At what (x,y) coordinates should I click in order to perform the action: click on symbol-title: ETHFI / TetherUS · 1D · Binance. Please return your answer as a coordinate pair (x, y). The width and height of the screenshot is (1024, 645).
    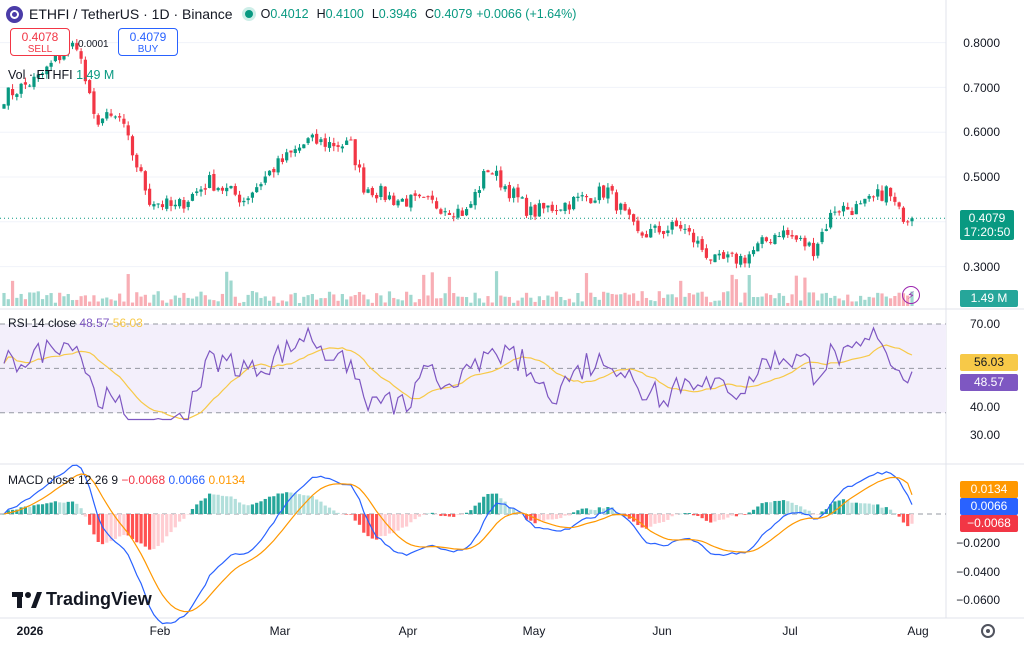
    Looking at the image, I should click on (131, 14).